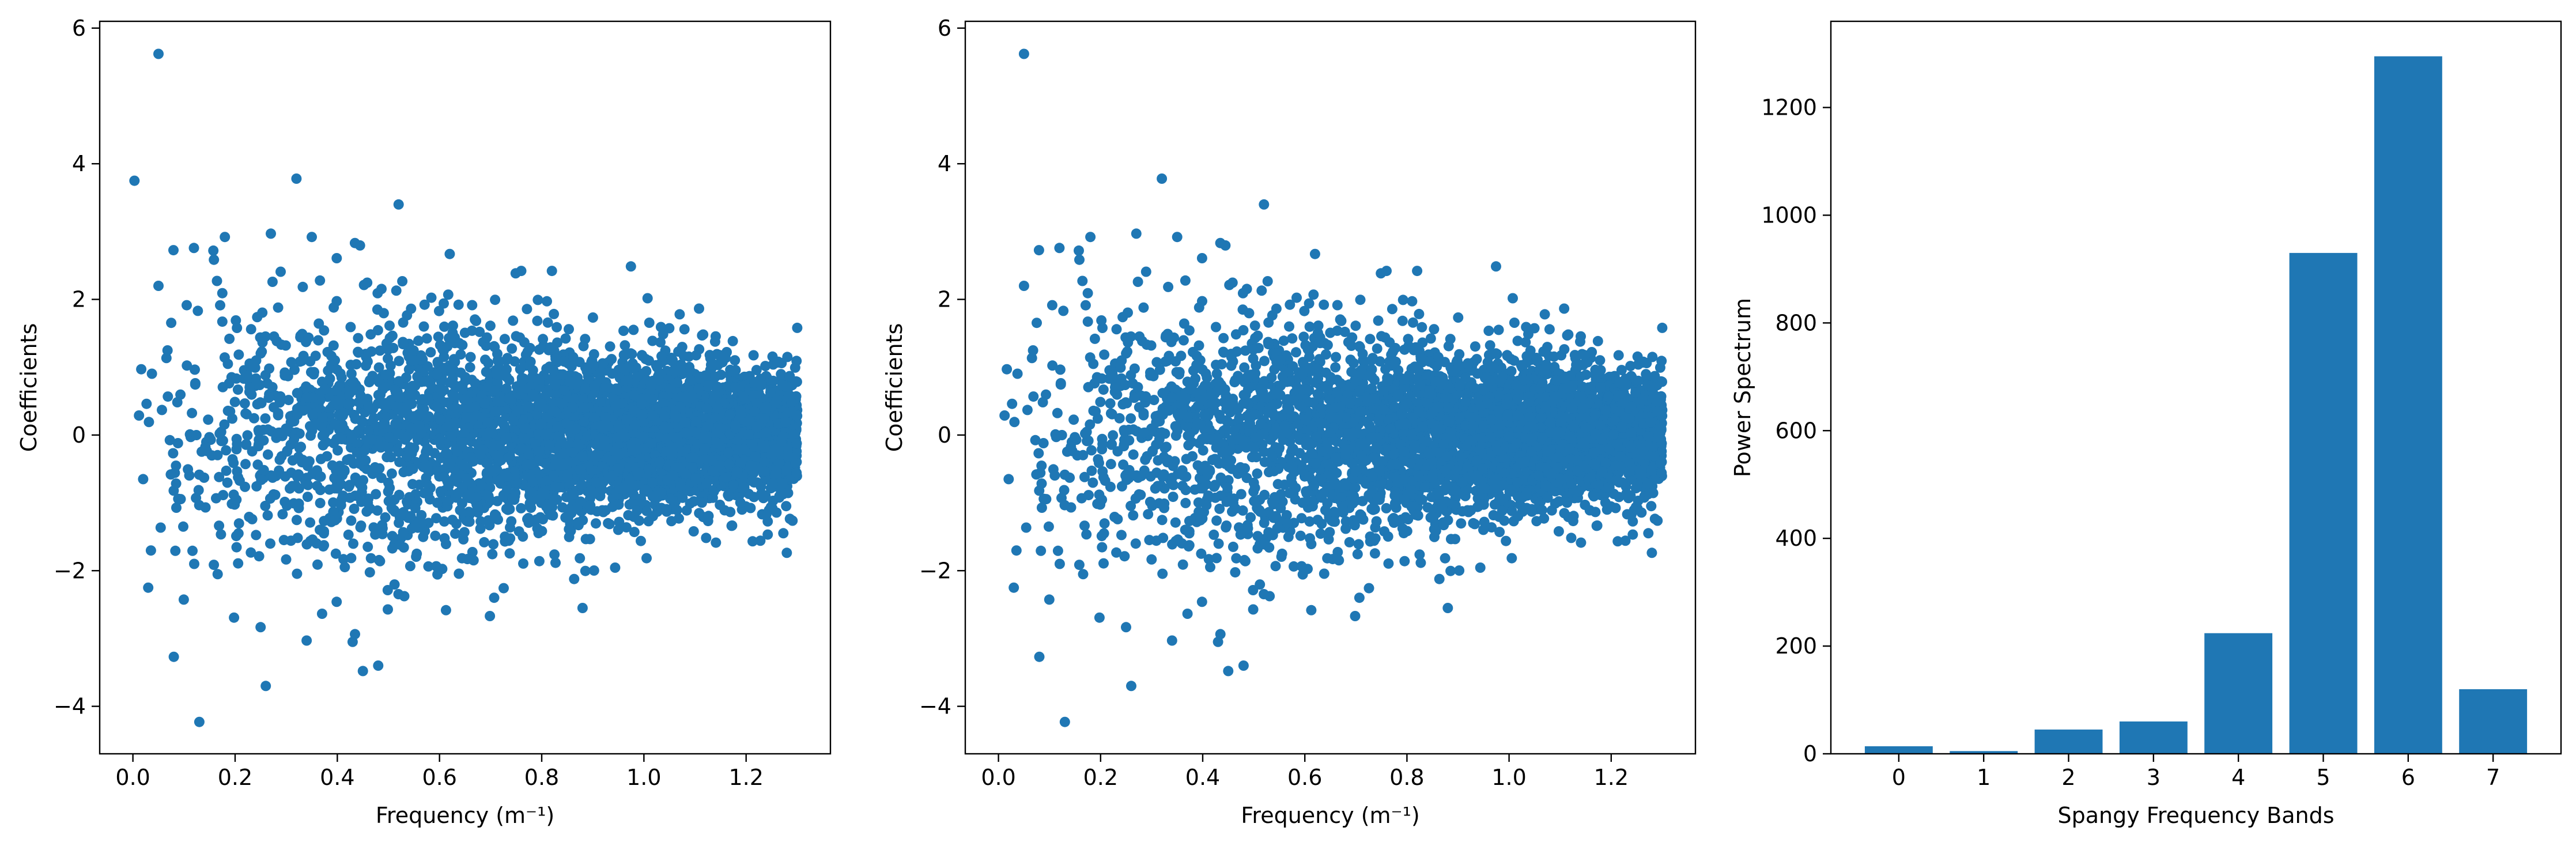  I want to click on y-tick-label: −4, so click(70, 706).